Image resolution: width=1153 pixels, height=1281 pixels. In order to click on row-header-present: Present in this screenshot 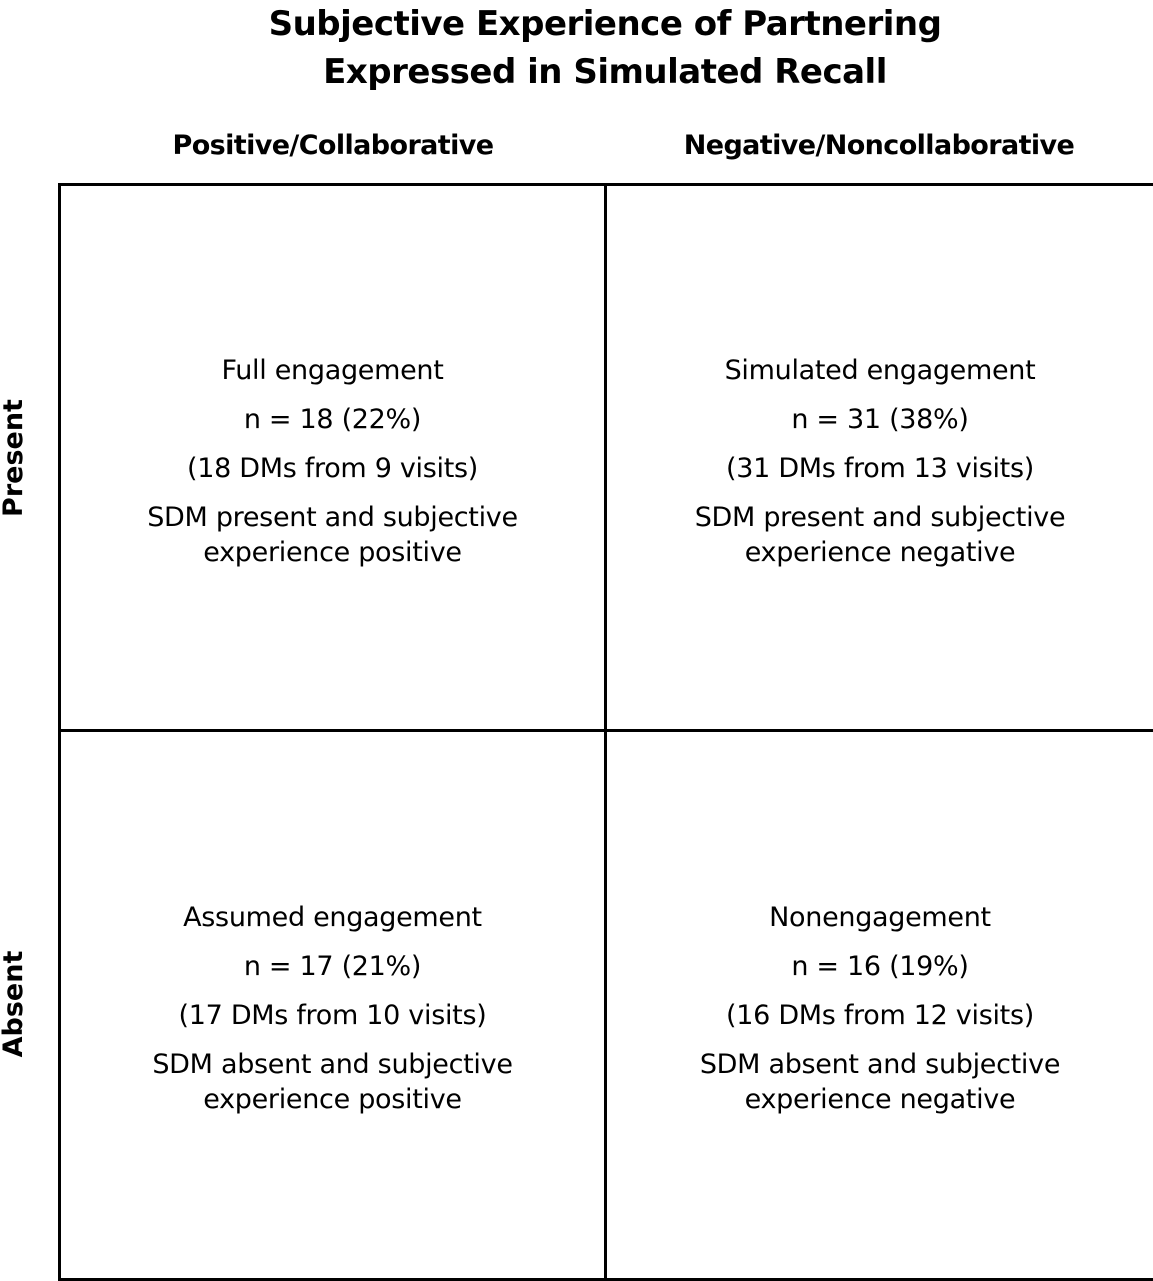, I will do `click(14, 458)`.